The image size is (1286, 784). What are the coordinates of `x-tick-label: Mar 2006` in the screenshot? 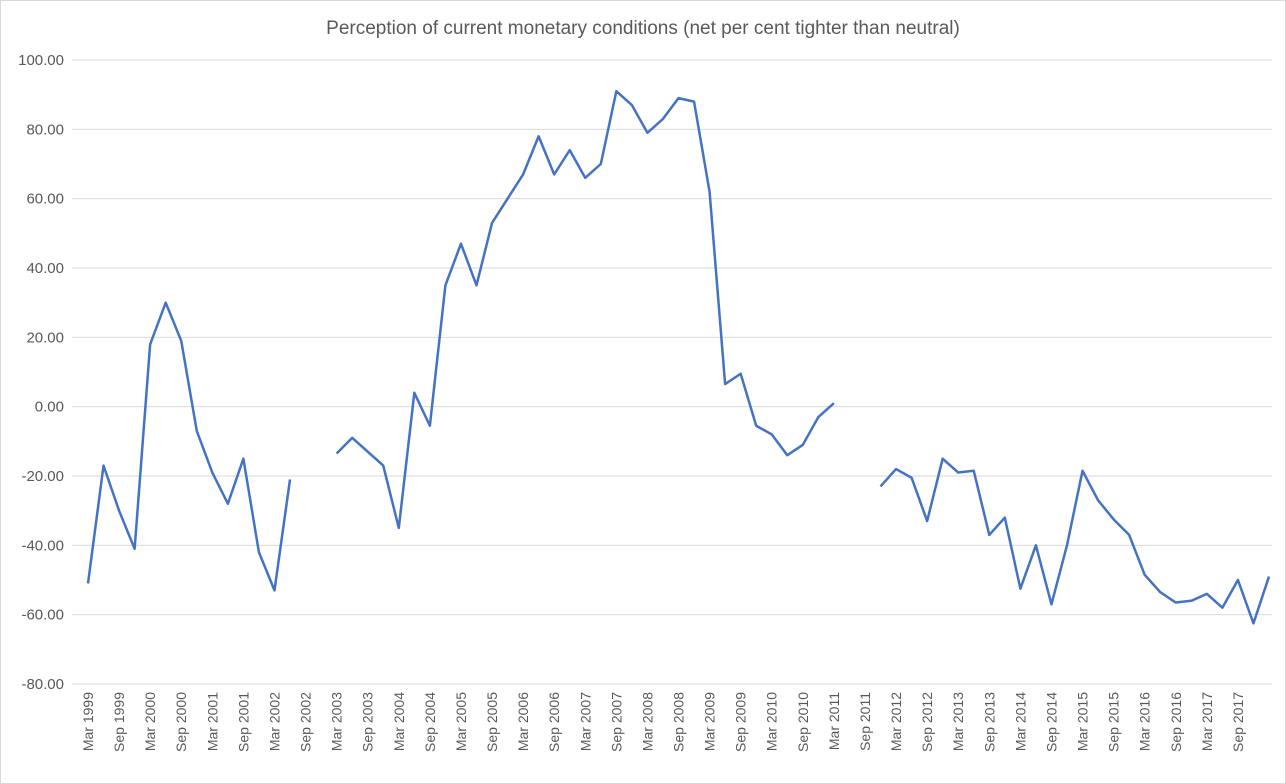 It's located at (523, 721).